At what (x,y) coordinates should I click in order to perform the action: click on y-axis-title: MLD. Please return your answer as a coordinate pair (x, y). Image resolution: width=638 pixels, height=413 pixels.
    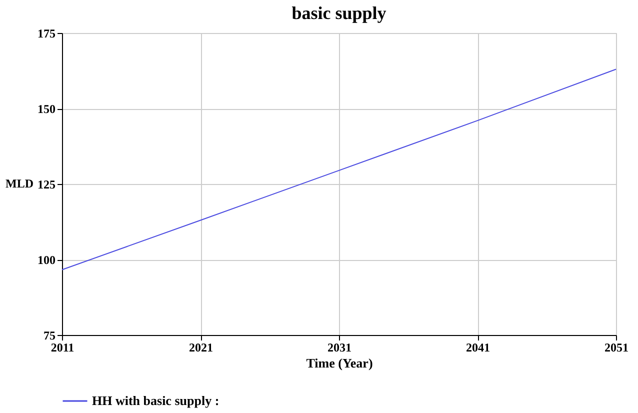
    Looking at the image, I should click on (20, 183).